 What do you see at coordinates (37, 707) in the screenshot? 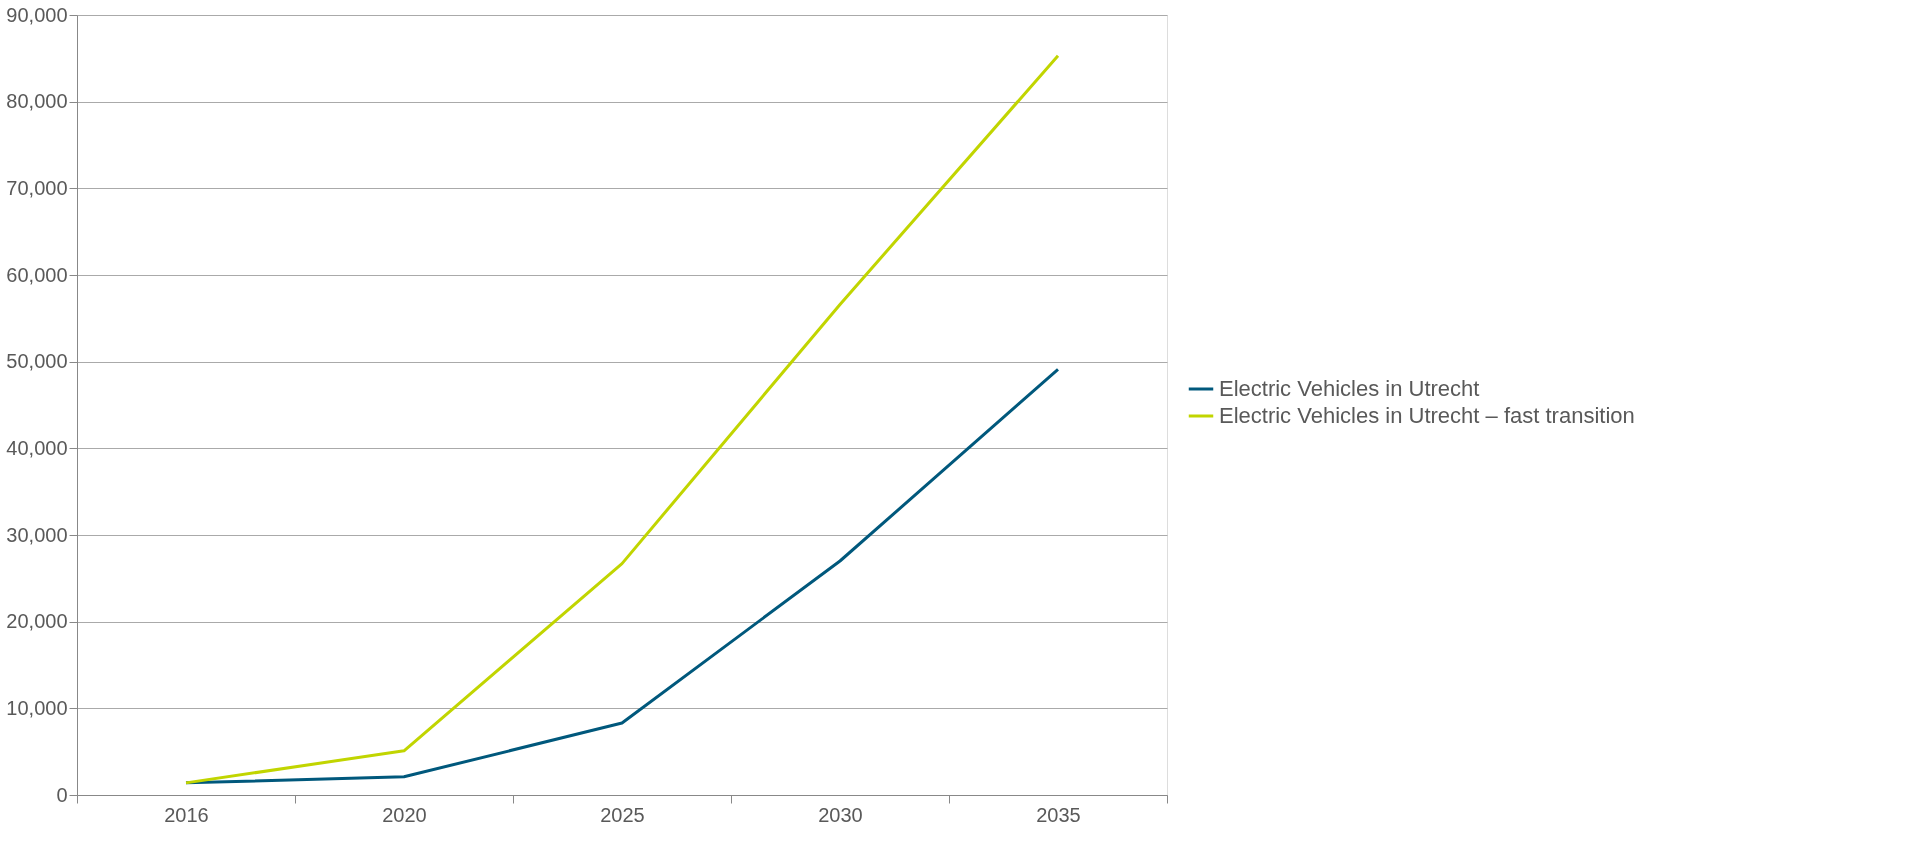
I see `y-tick-label: 10,000` at bounding box center [37, 707].